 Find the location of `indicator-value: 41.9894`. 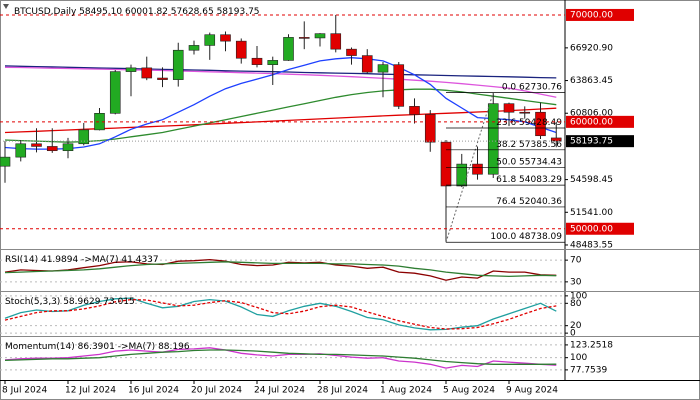

indicator-value: 41.9894 is located at coordinates (59, 260).